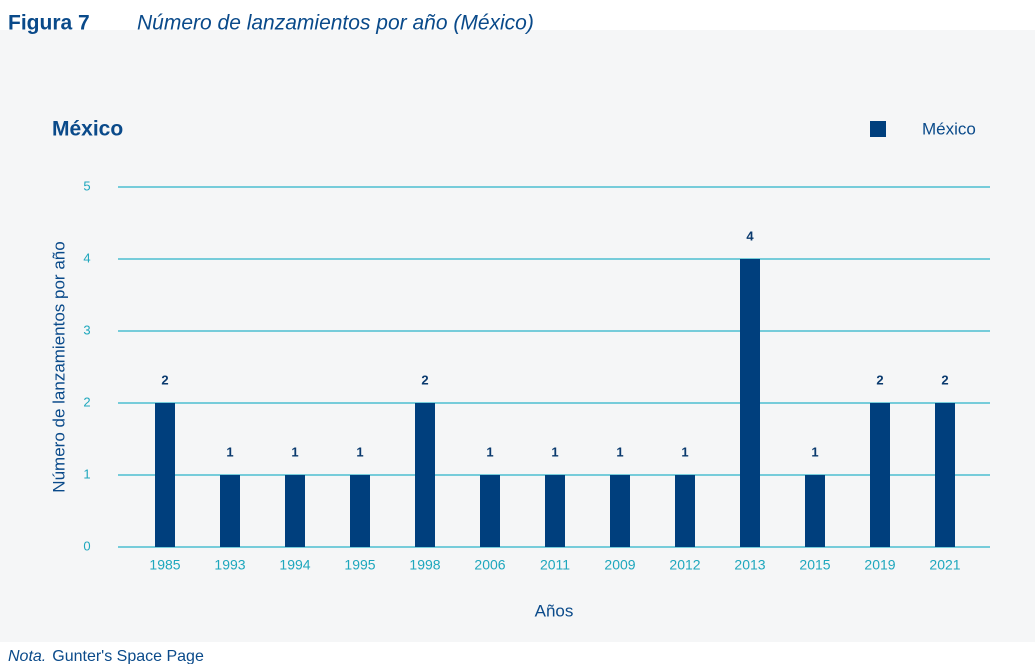 This screenshot has width=1035, height=664. What do you see at coordinates (58, 366) in the screenshot?
I see `y-axis-label: Número de lanzamientos por año` at bounding box center [58, 366].